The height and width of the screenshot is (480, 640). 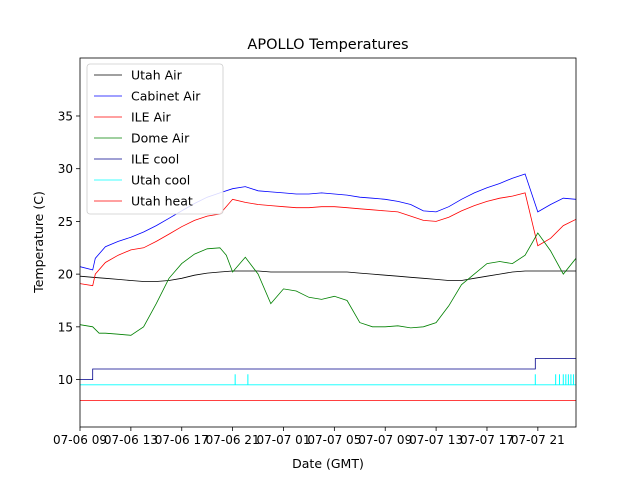 What do you see at coordinates (328, 463) in the screenshot?
I see `x-axis-label: Date (GMT)` at bounding box center [328, 463].